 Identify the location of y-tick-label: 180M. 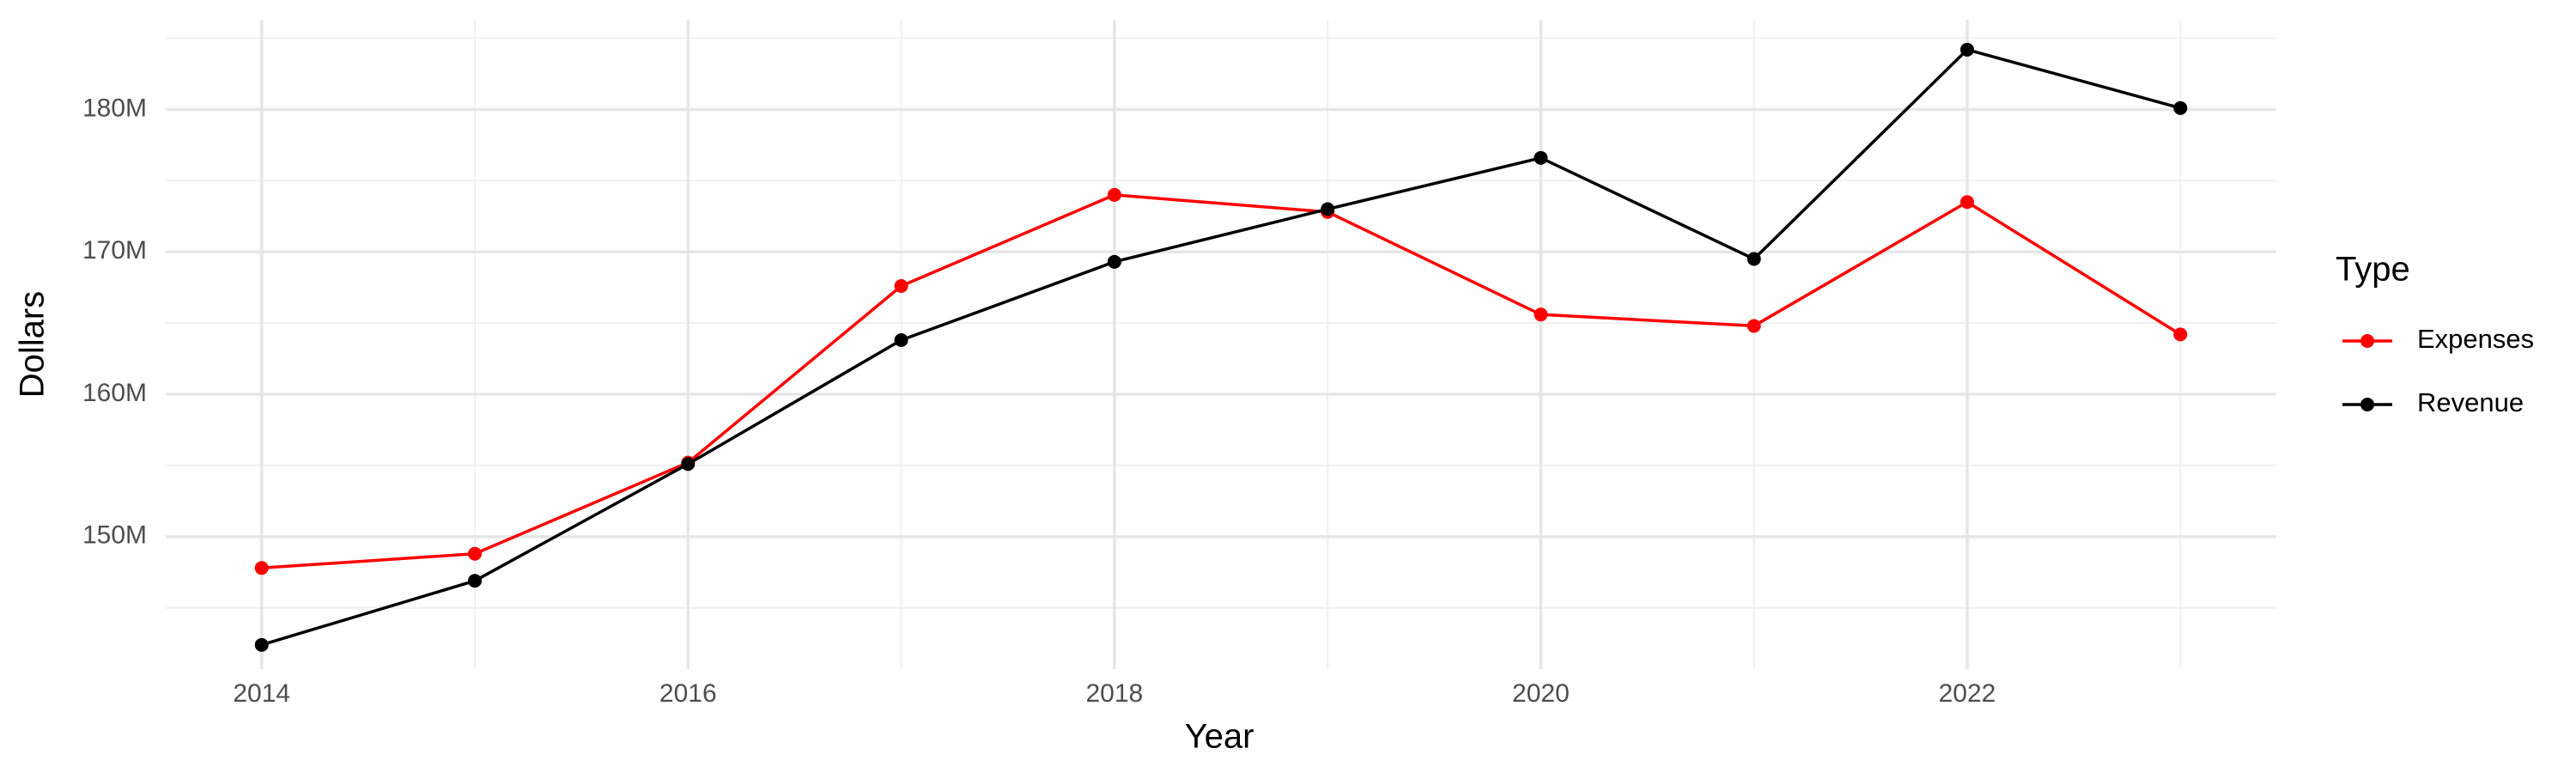
(114, 108).